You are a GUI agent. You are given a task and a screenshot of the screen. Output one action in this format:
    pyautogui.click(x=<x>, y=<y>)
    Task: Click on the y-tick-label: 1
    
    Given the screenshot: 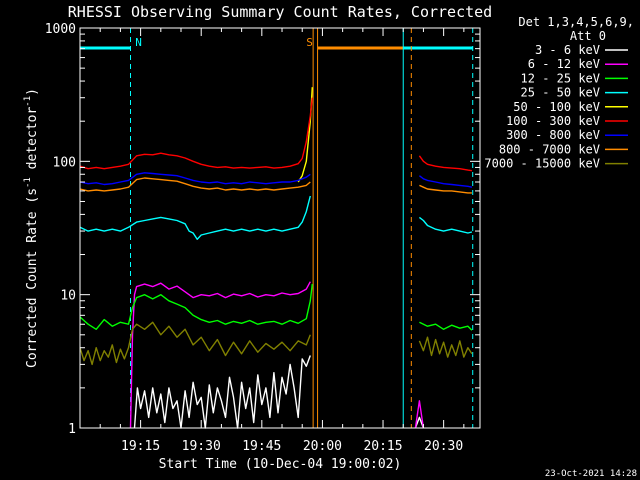 What is the action you would take?
    pyautogui.click(x=72, y=429)
    